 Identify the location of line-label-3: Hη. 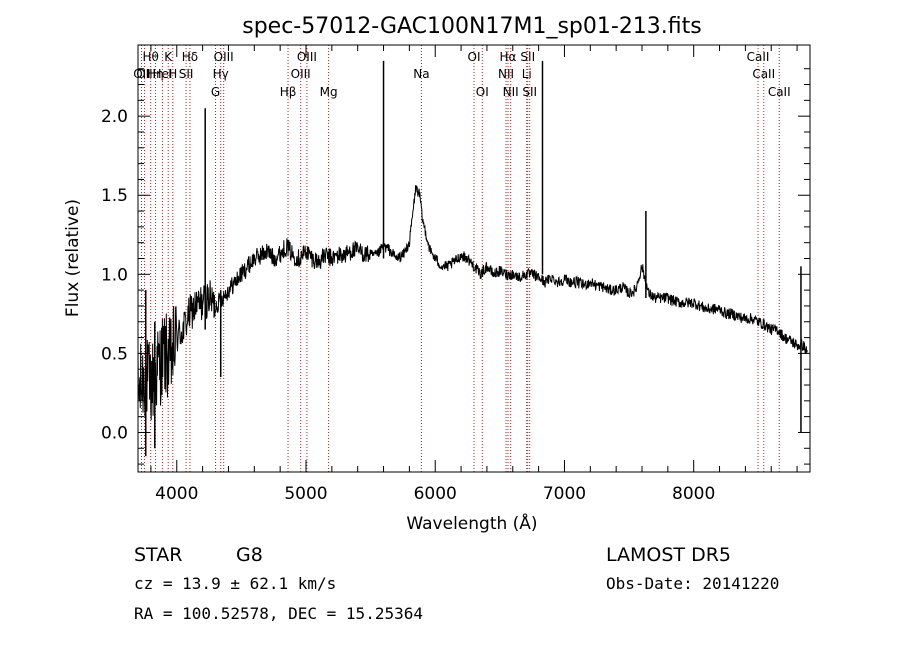
(155, 74).